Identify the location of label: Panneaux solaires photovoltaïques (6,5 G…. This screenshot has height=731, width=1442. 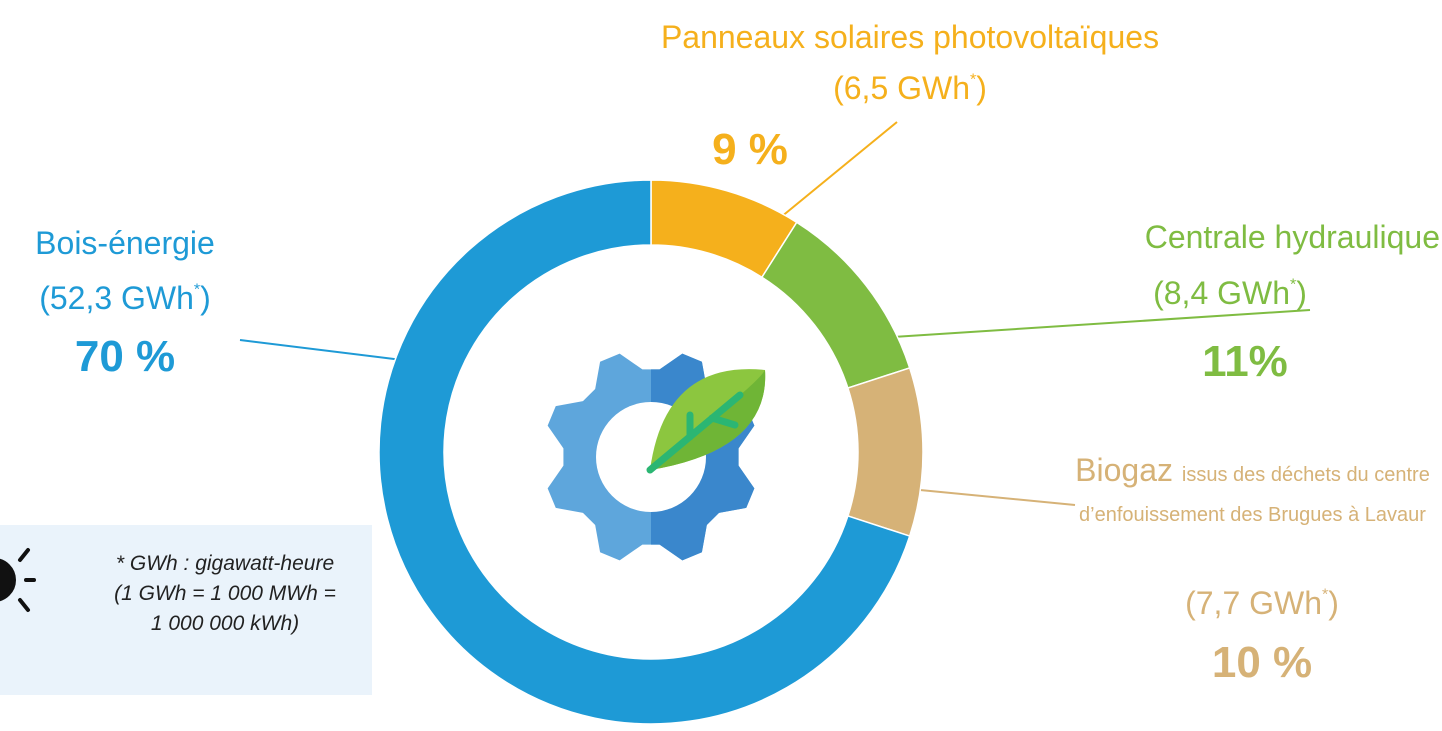
(910, 63).